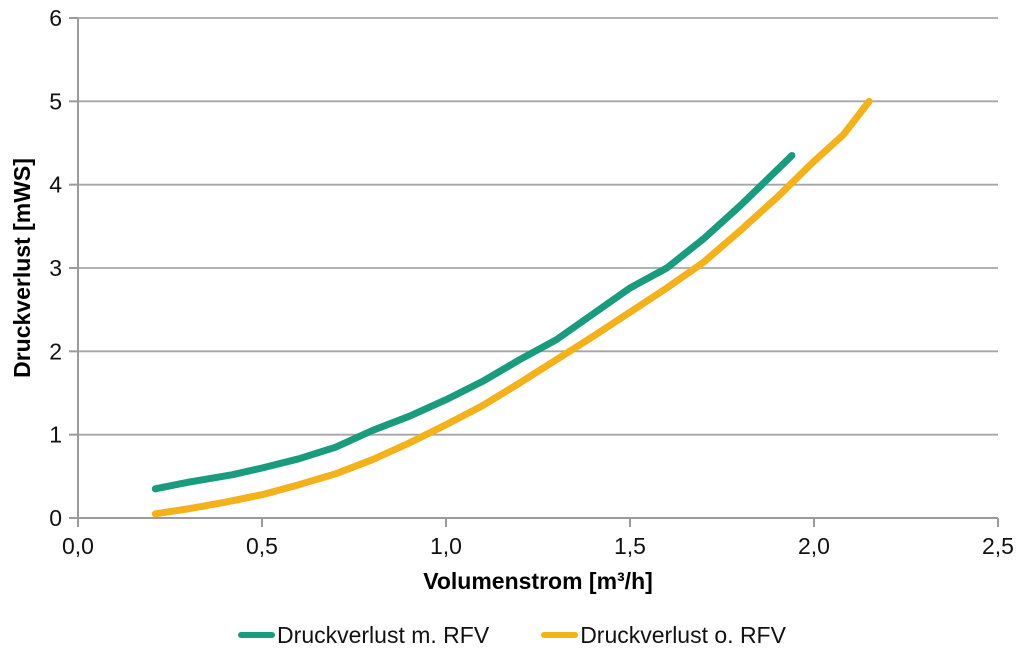 The image size is (1024, 660). Describe the element at coordinates (446, 546) in the screenshot. I see `x-tick-label: 1,0` at that location.